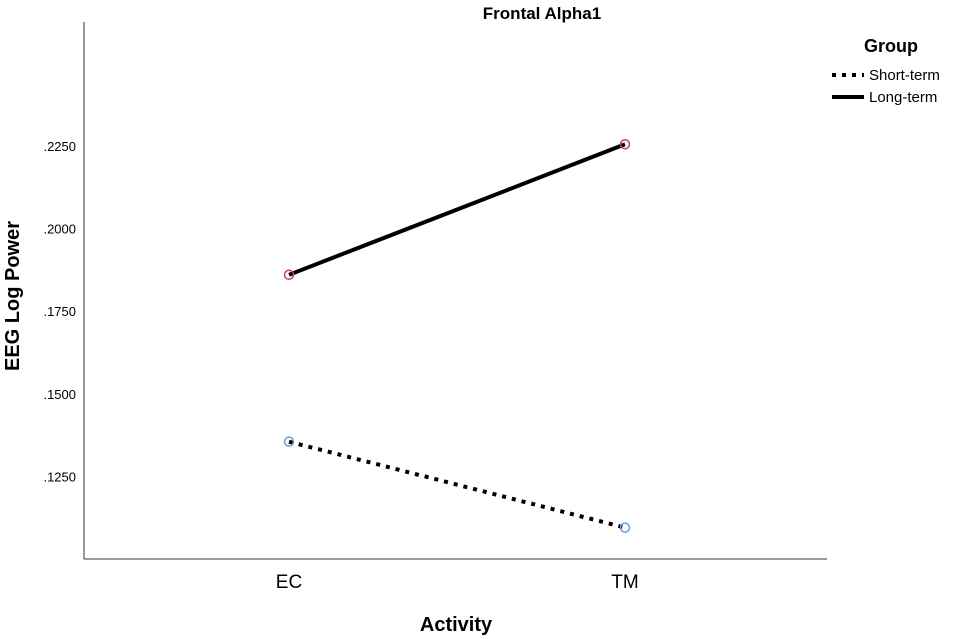 This screenshot has height=639, width=954. I want to click on legend-items: Short-term Long-term, so click(886, 86).